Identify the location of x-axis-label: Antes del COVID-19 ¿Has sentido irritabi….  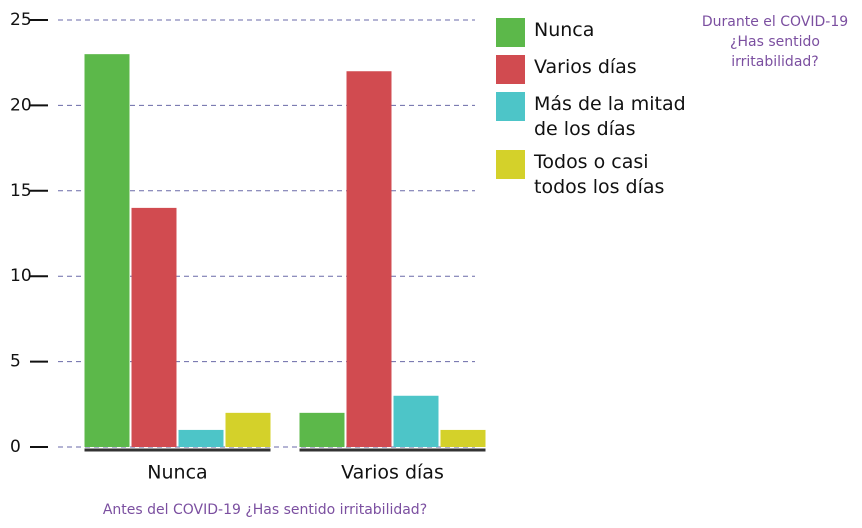
(265, 510).